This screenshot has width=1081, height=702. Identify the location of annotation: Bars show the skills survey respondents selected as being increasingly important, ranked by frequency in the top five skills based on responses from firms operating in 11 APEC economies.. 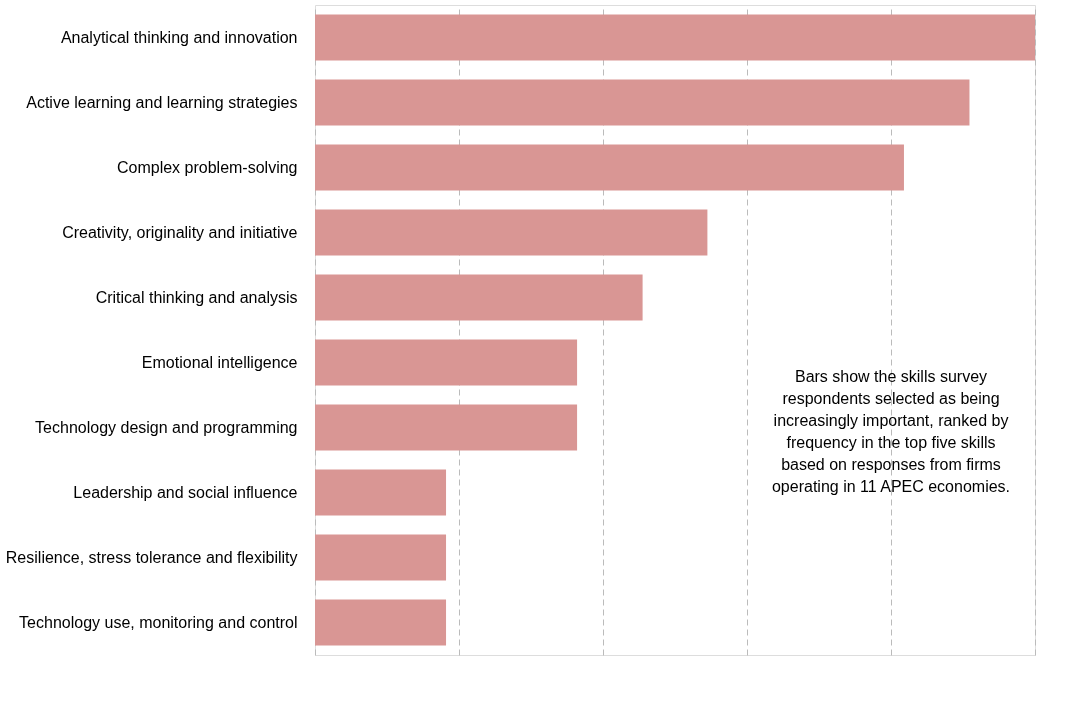
(891, 431).